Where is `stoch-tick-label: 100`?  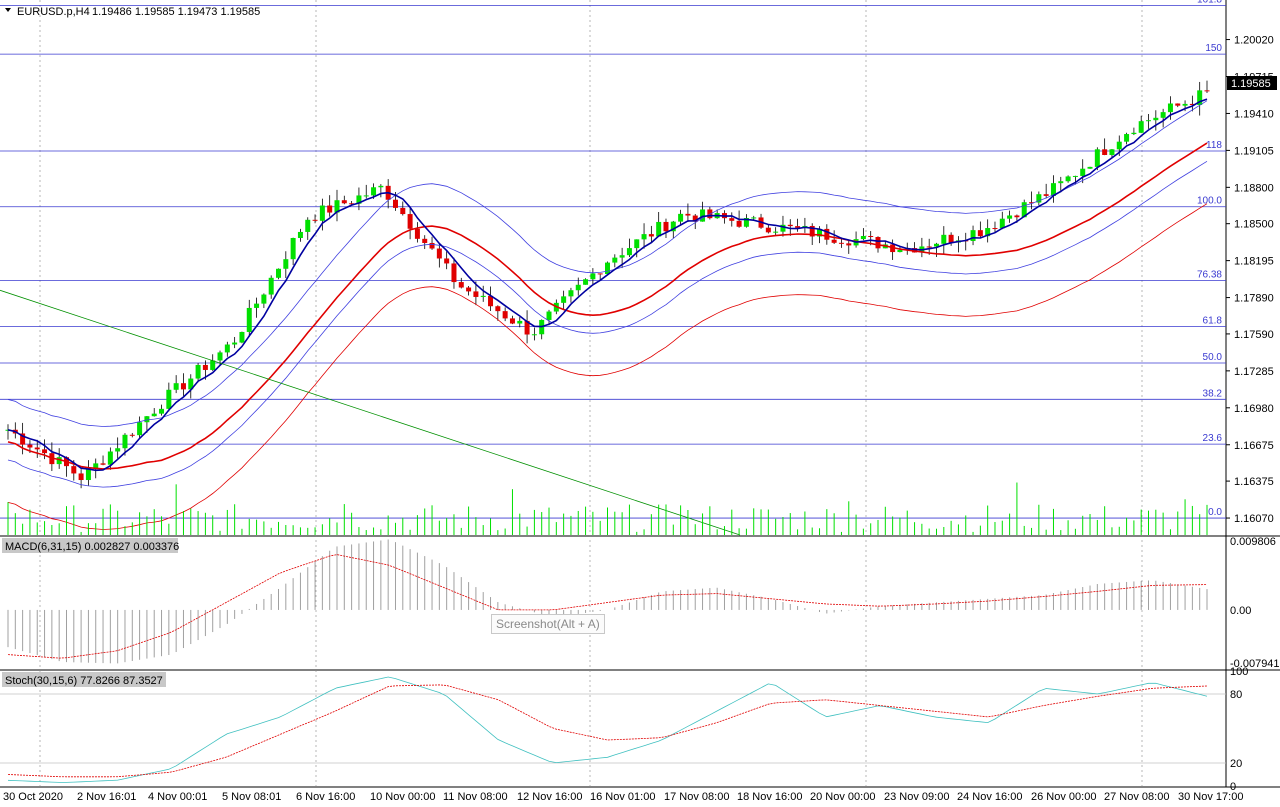 stoch-tick-label: 100 is located at coordinates (1239, 672).